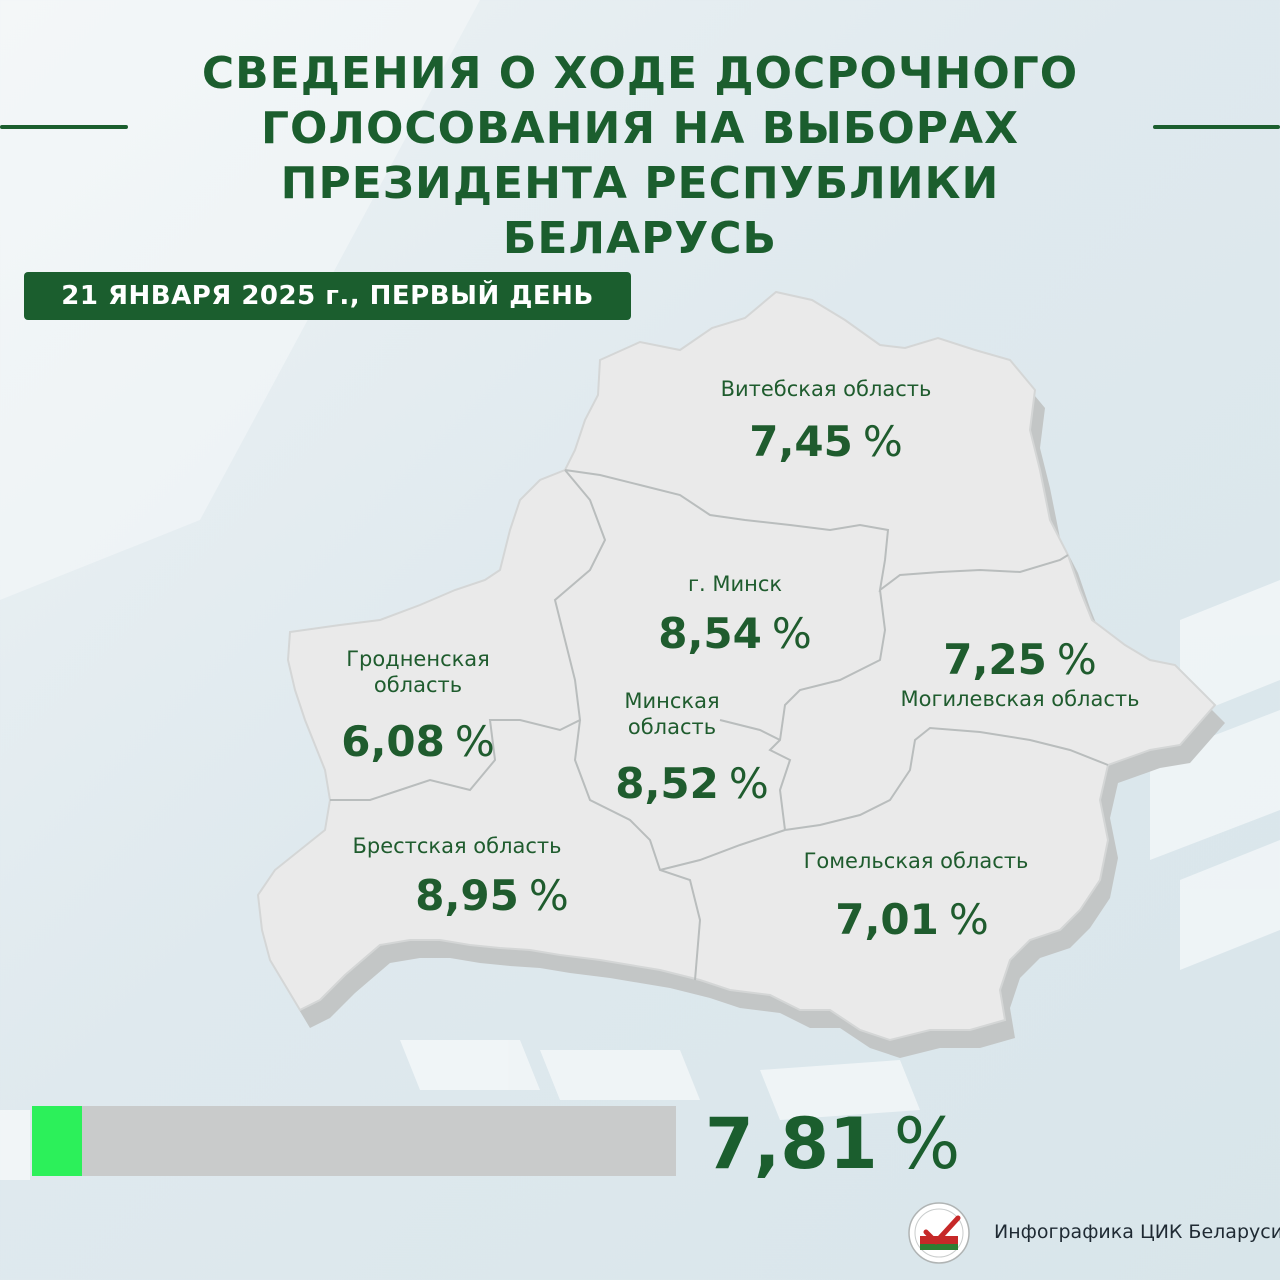 This screenshot has height=1280, width=1280. I want to click on header-line-right, so click(1216, 127).